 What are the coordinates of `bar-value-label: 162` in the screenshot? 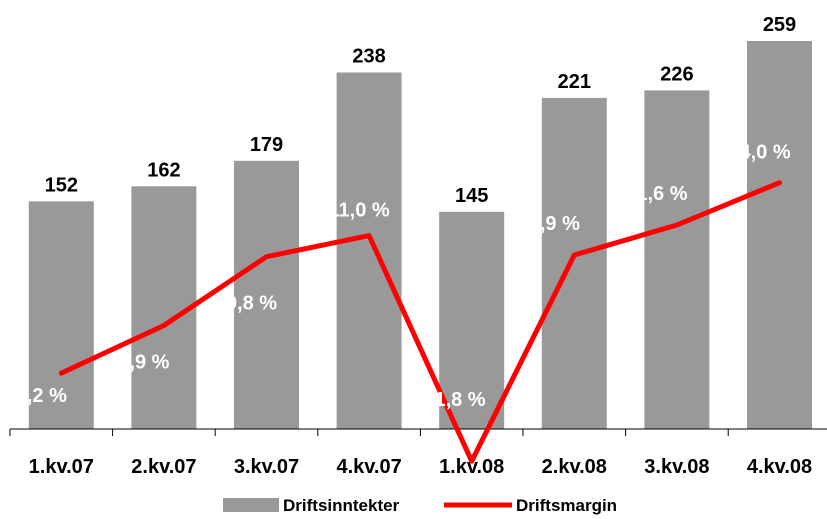 It's located at (163, 170).